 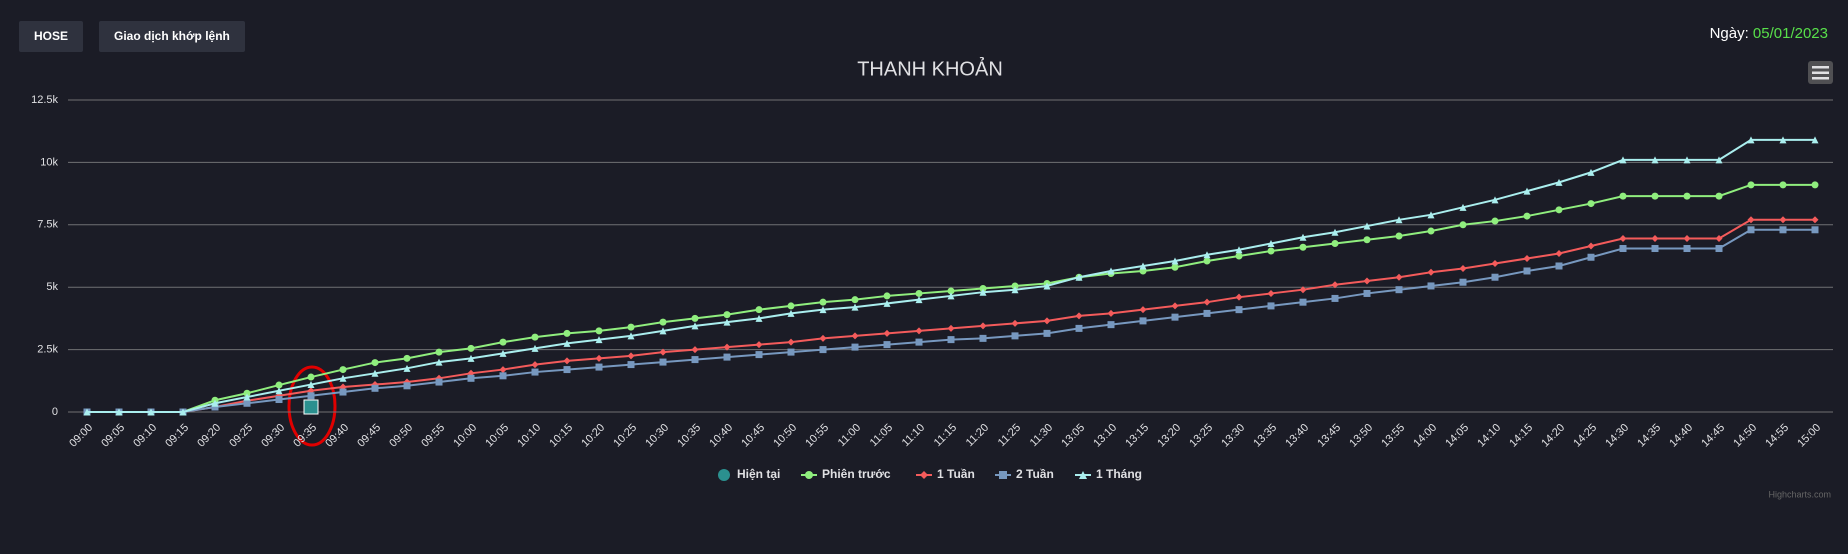 I want to click on x-tick-label: 13:25, so click(x=1201, y=436).